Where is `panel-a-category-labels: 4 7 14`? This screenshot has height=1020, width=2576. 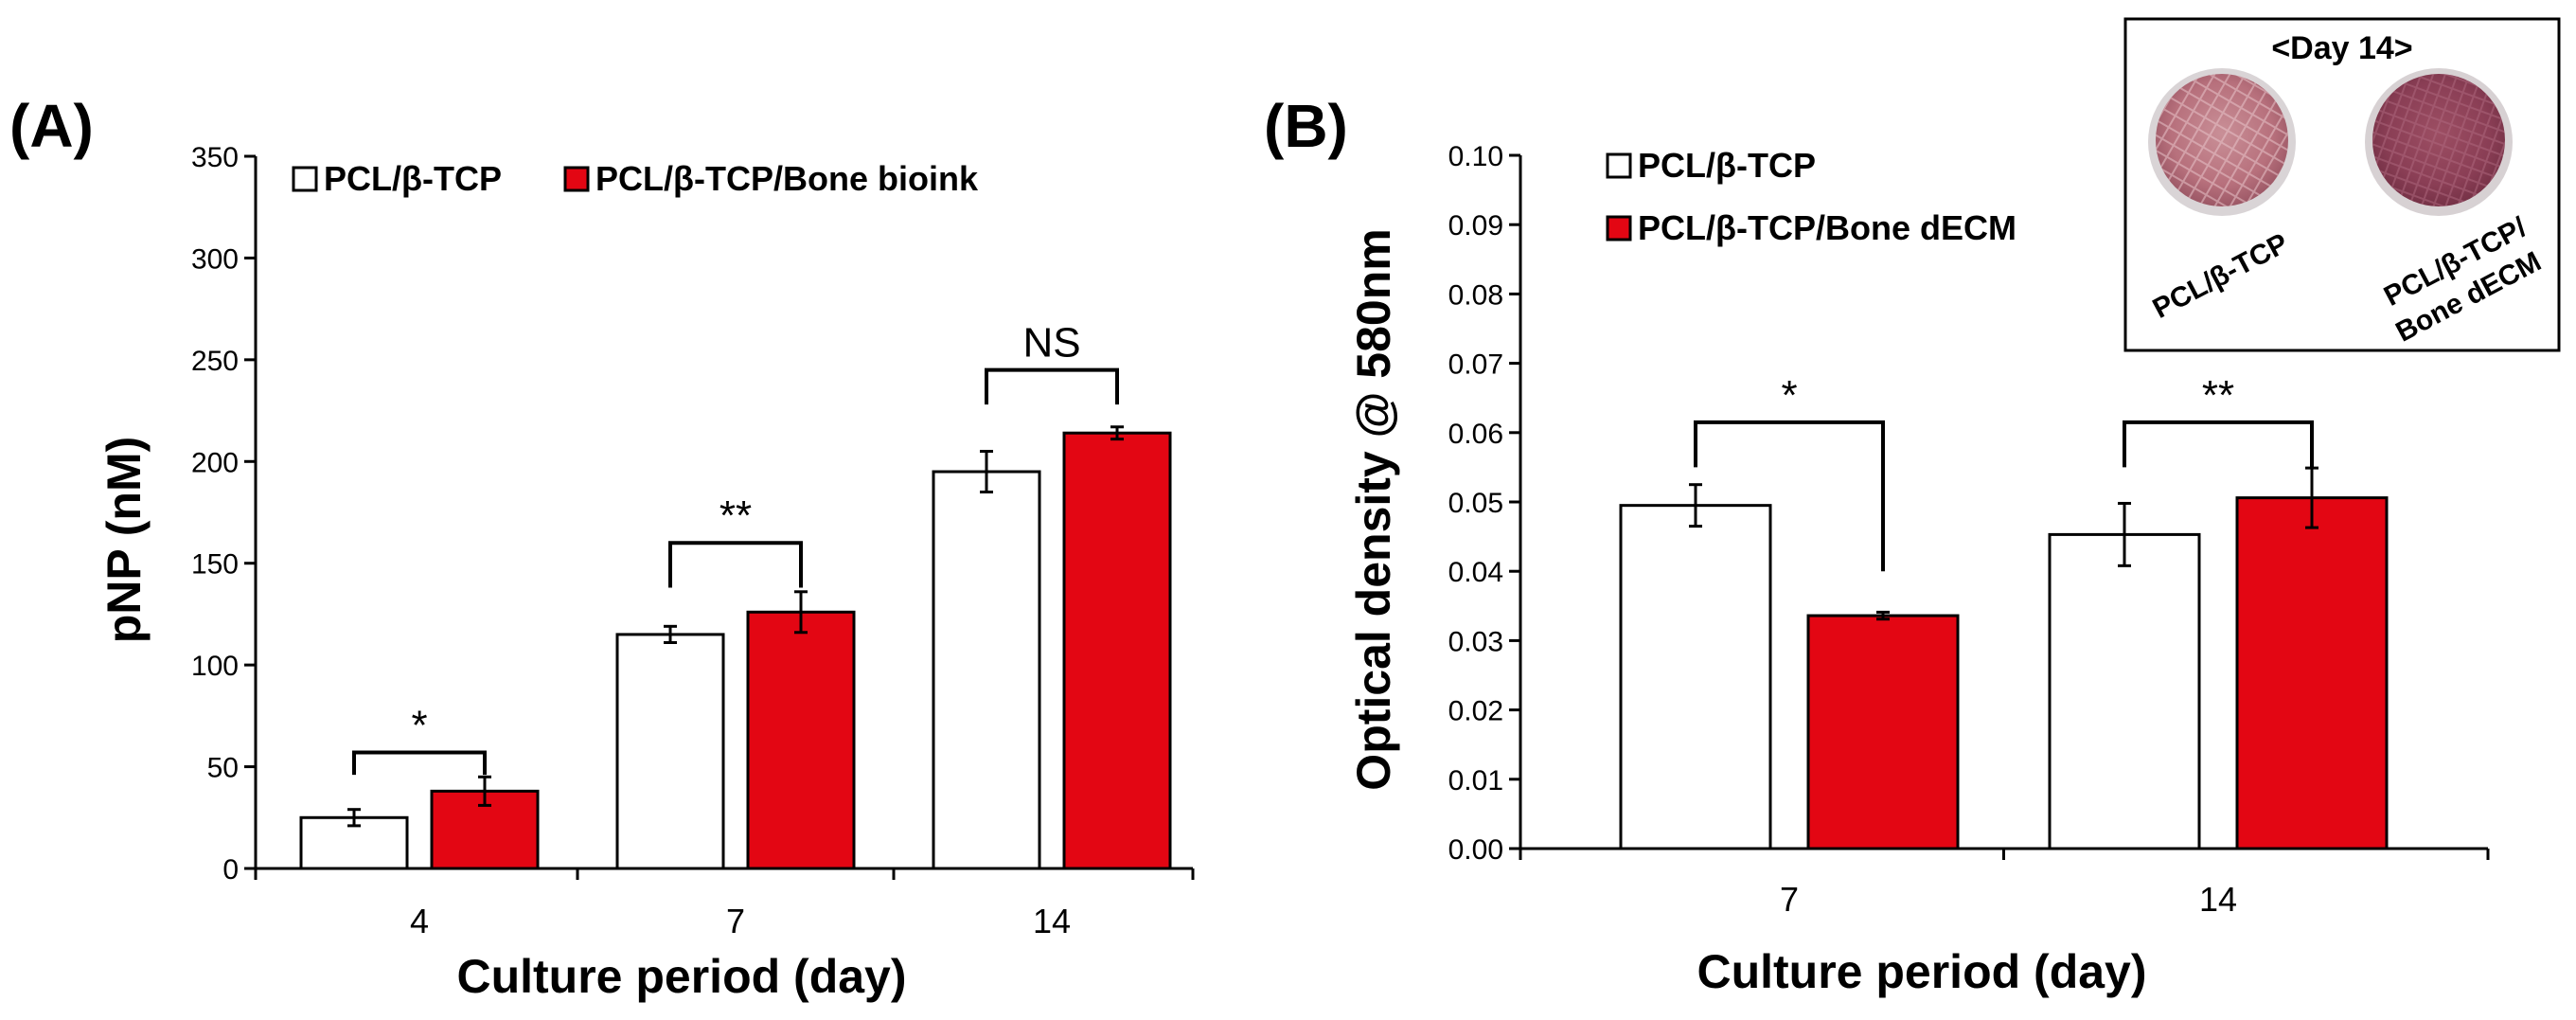
panel-a-category-labels: 4 7 14 is located at coordinates (741, 921).